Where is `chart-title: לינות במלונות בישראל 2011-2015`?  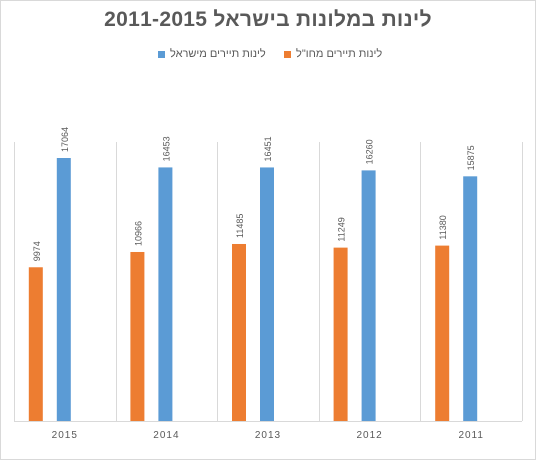 chart-title: לינות במלונות בישראל 2011-2015 is located at coordinates (268, 19).